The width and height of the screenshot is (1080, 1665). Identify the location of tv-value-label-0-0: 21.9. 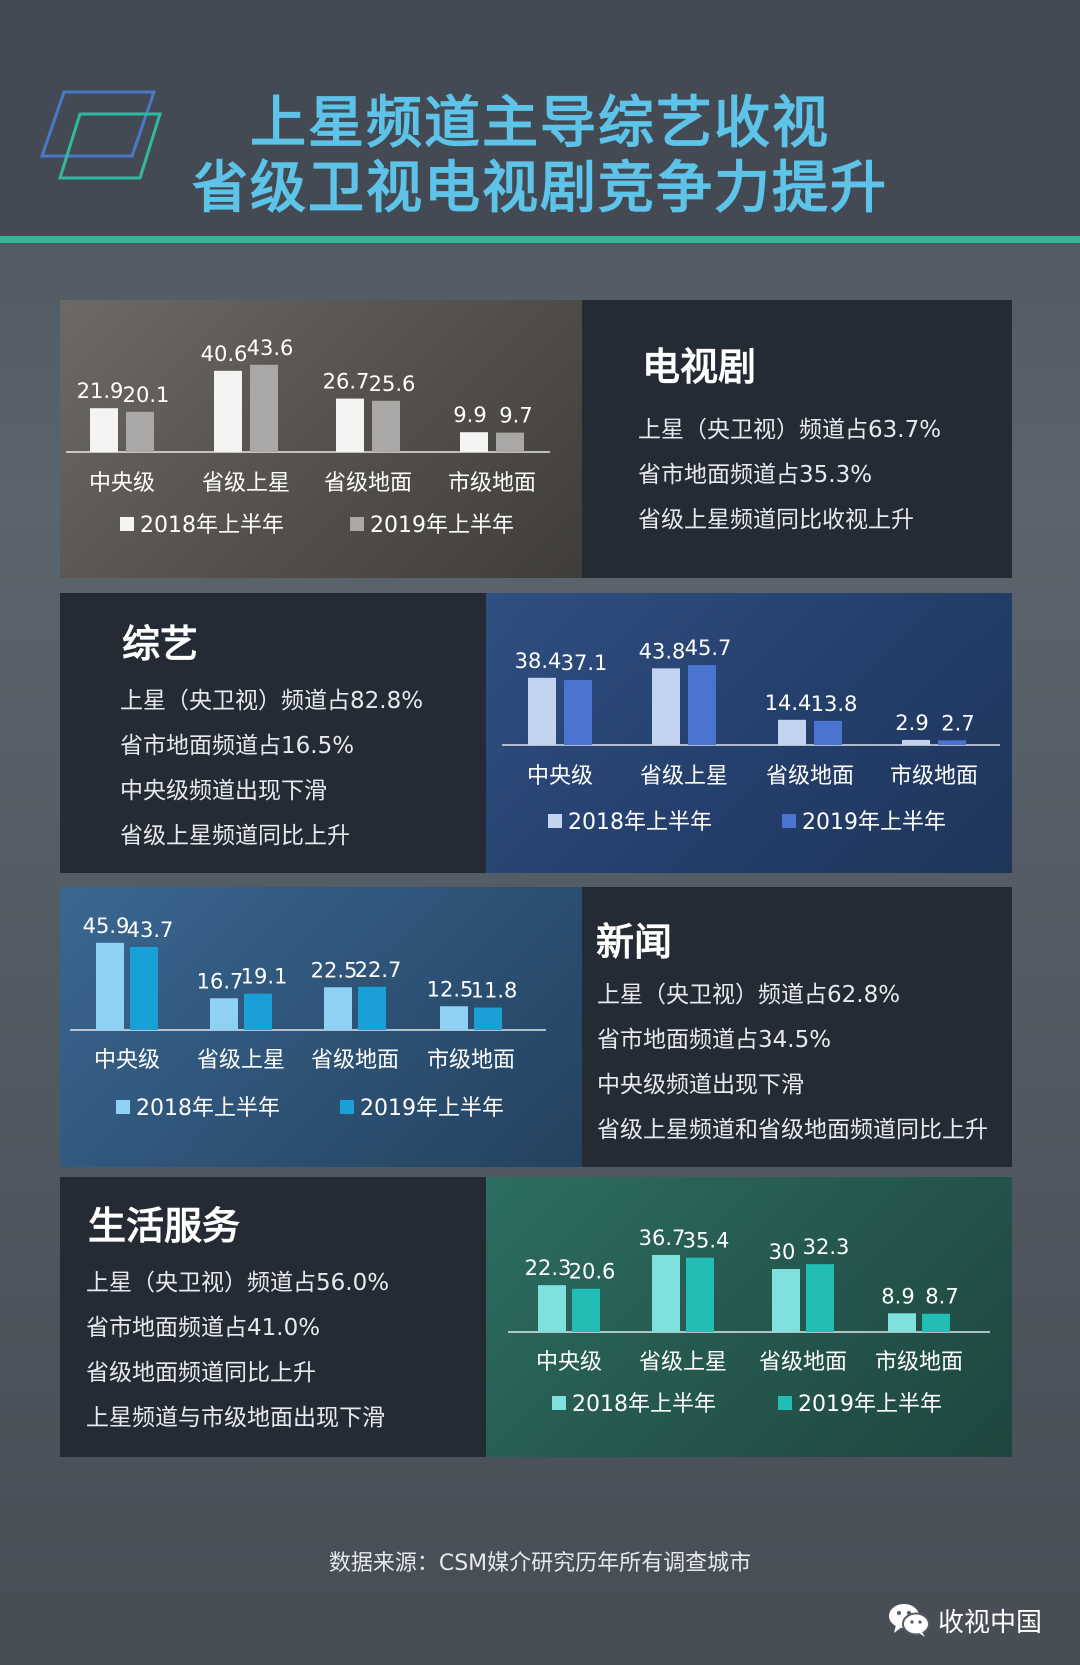
(100, 391).